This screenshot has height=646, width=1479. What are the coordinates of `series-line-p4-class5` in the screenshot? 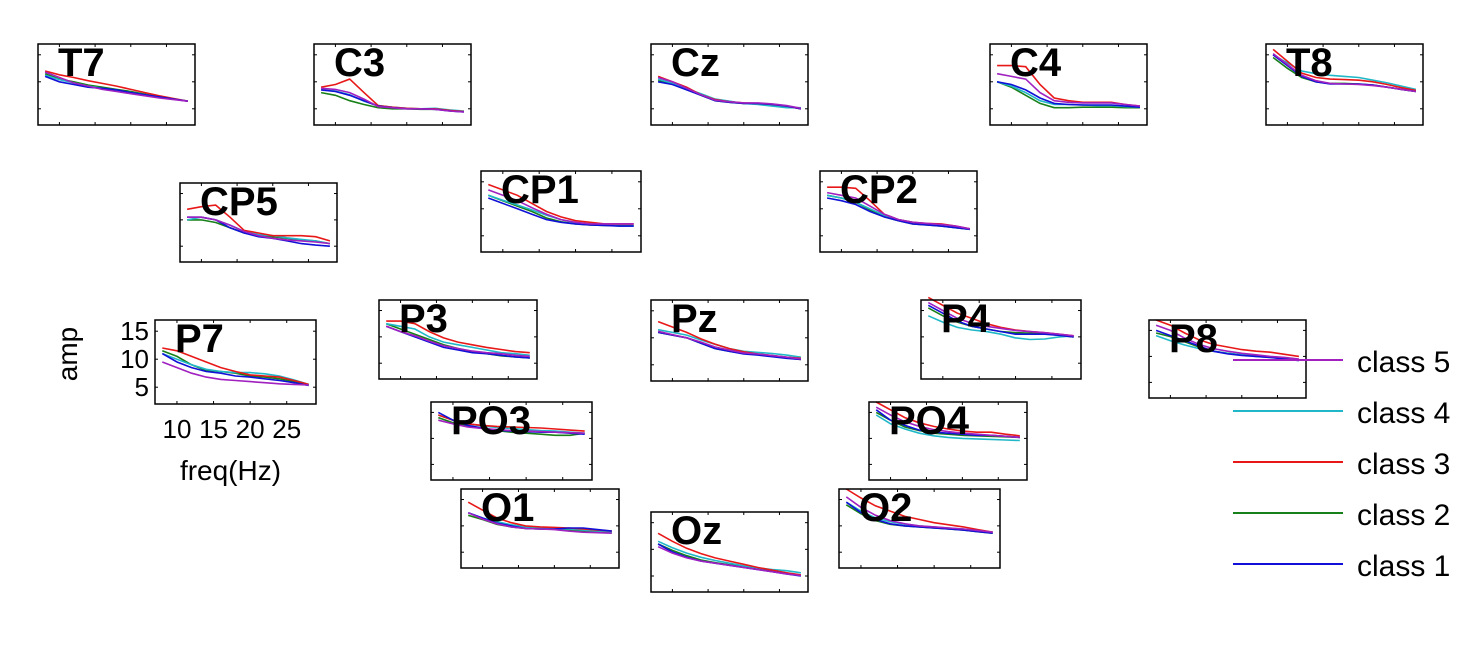 It's located at (1000, 319).